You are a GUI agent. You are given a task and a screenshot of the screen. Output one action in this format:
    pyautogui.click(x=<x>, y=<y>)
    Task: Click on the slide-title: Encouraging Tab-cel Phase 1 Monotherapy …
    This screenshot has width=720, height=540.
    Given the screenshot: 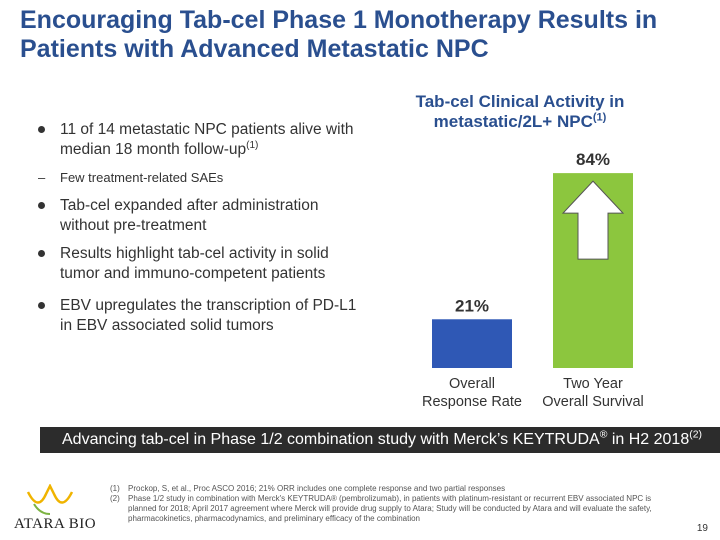 What is the action you would take?
    pyautogui.click(x=339, y=34)
    